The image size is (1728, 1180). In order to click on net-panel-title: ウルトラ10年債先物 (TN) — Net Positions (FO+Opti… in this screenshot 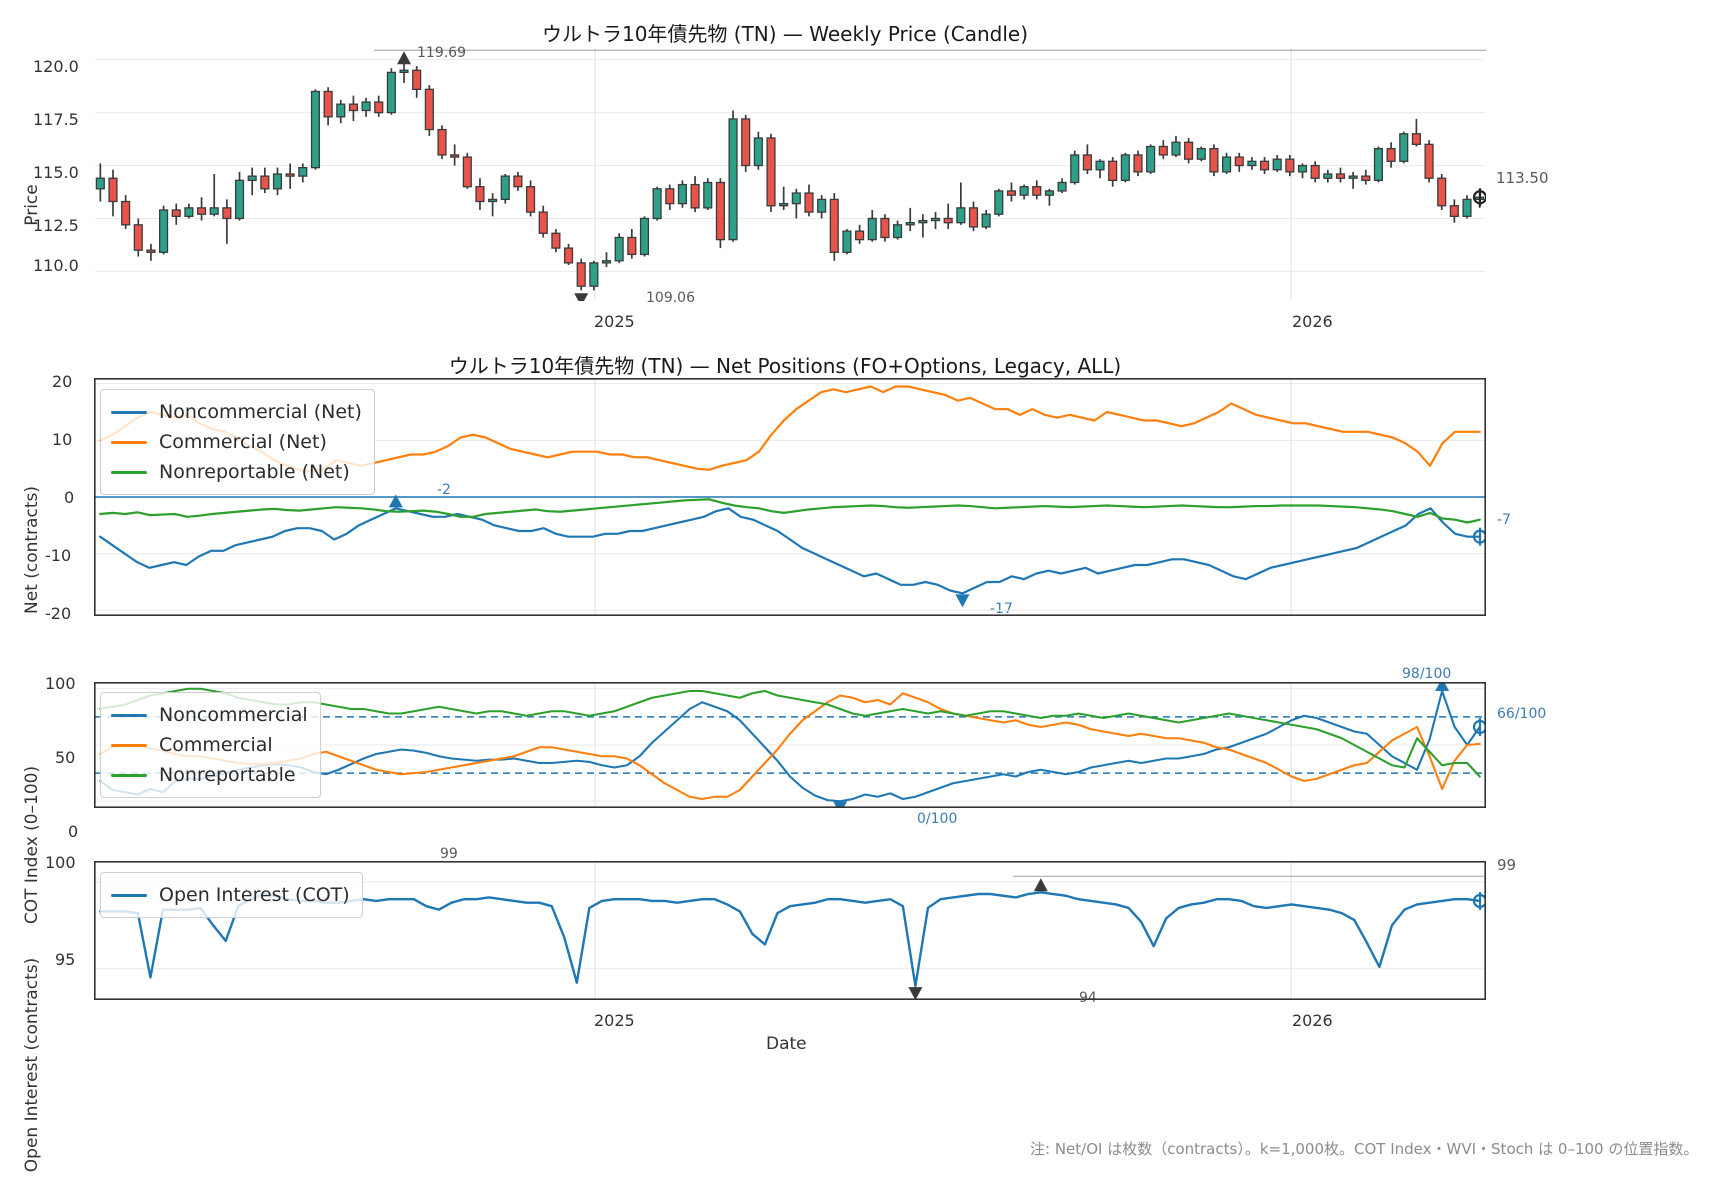, I will do `click(785, 366)`.